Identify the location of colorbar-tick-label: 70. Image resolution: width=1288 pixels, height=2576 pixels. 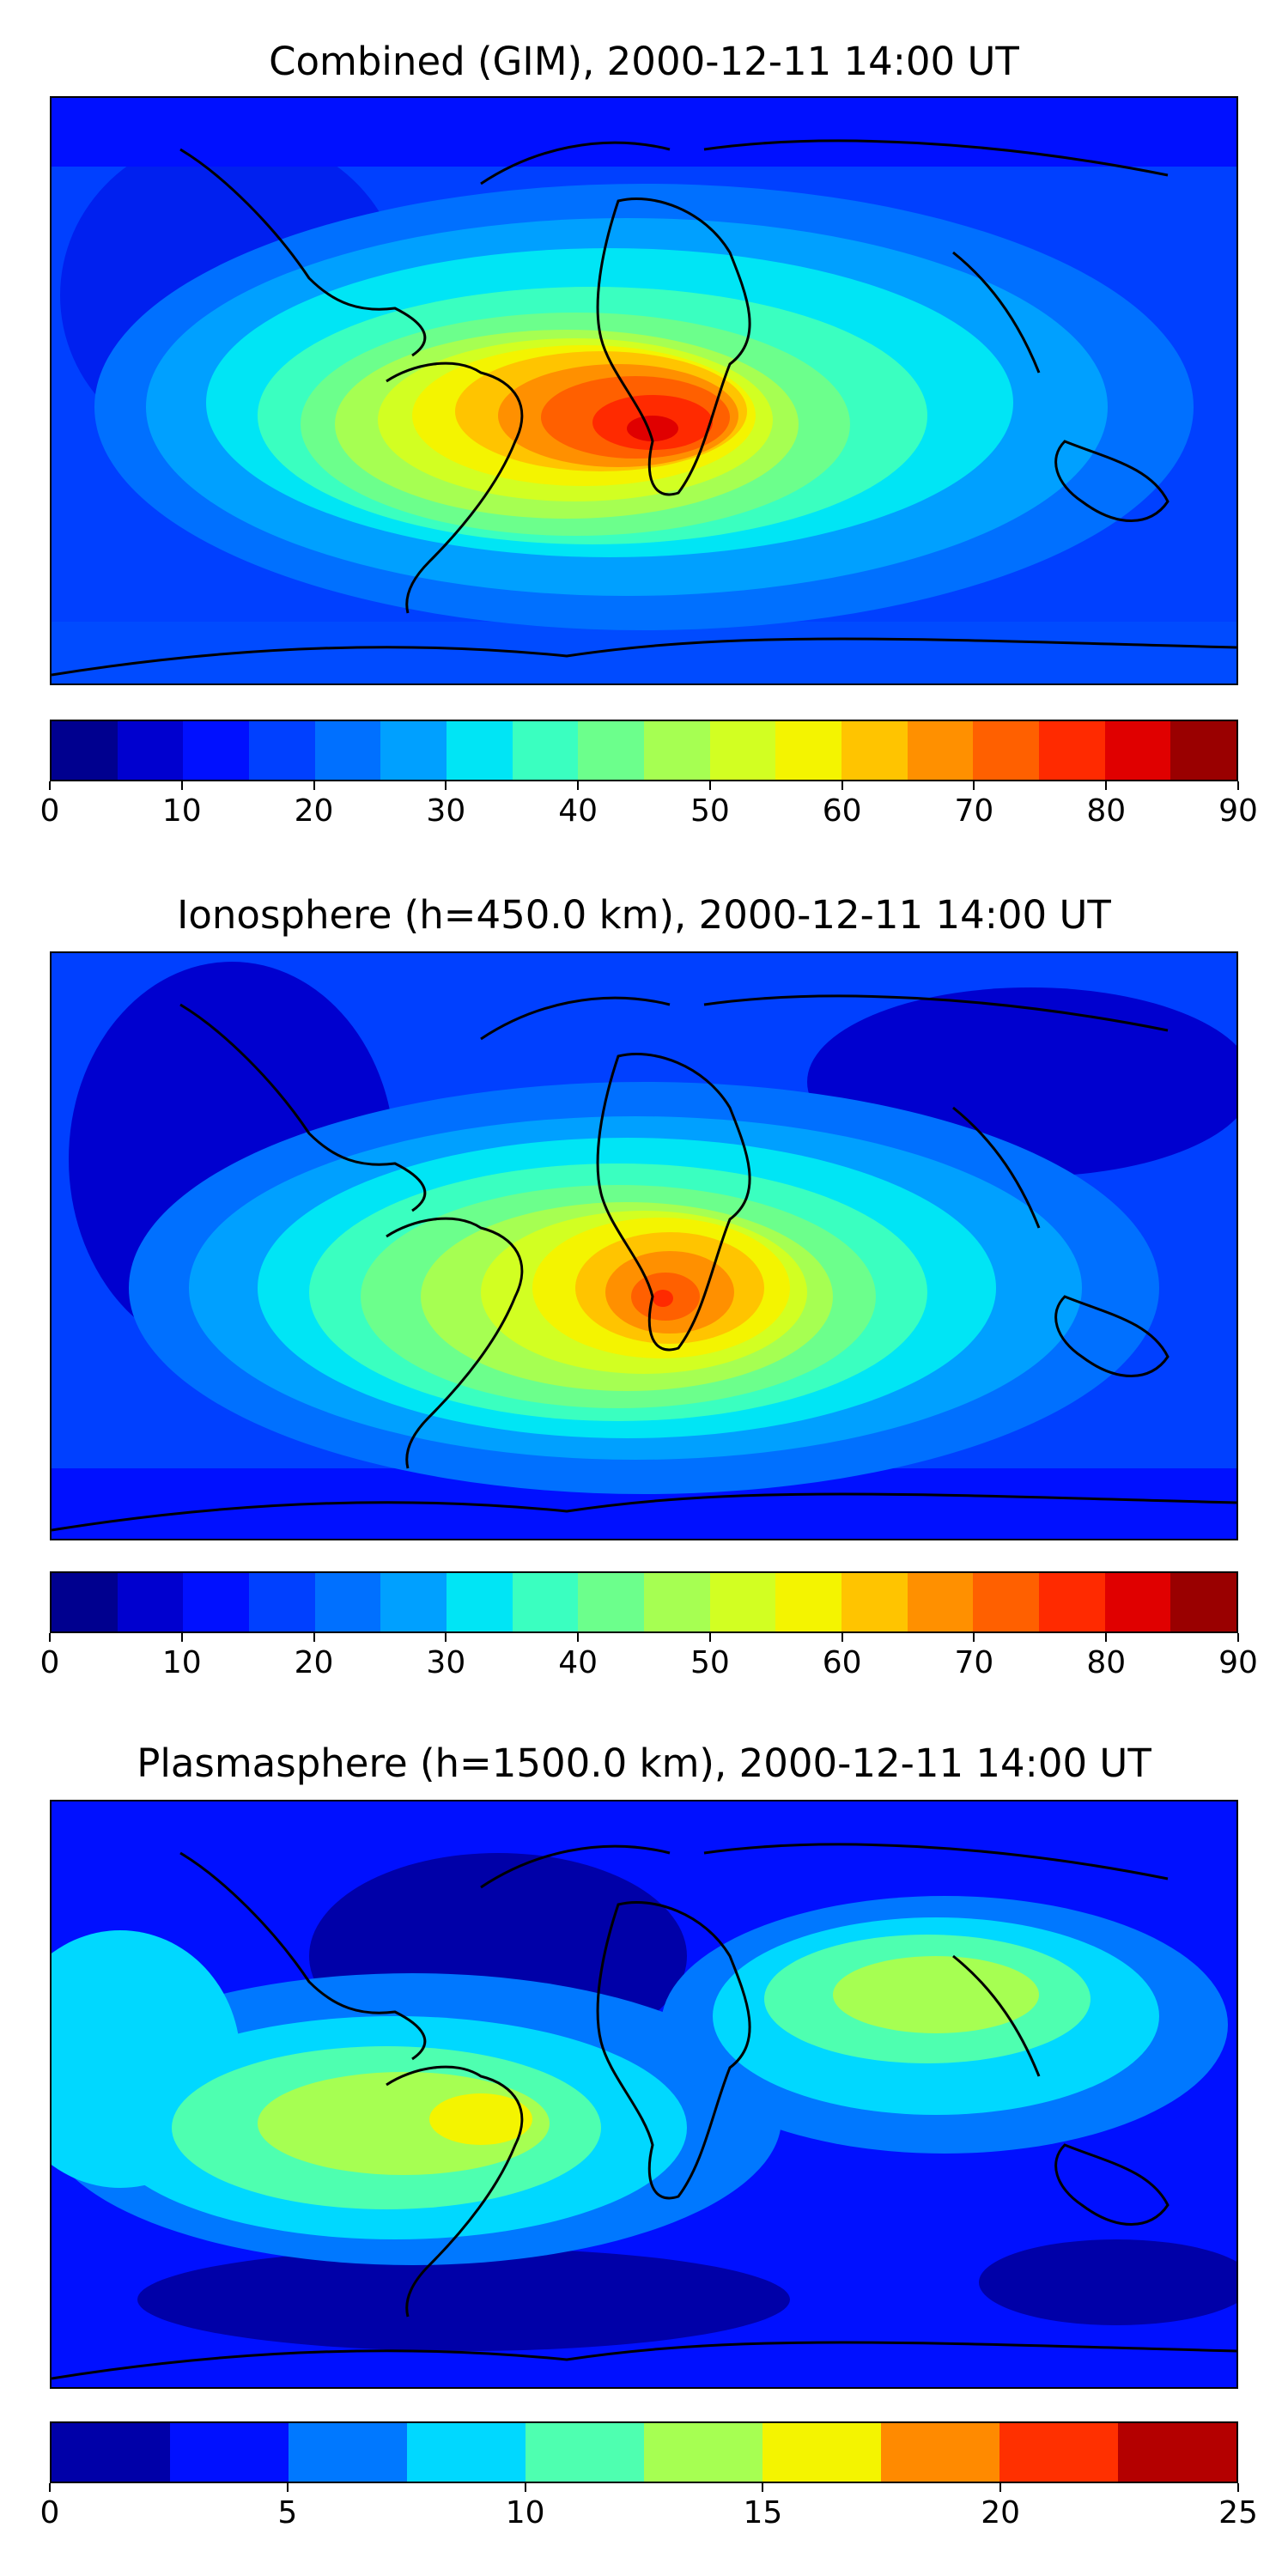
(974, 811).